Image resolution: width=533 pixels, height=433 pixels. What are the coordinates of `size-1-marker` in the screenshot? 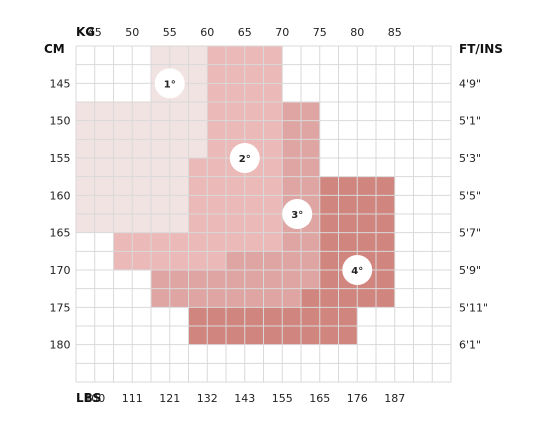 It's located at (169, 83).